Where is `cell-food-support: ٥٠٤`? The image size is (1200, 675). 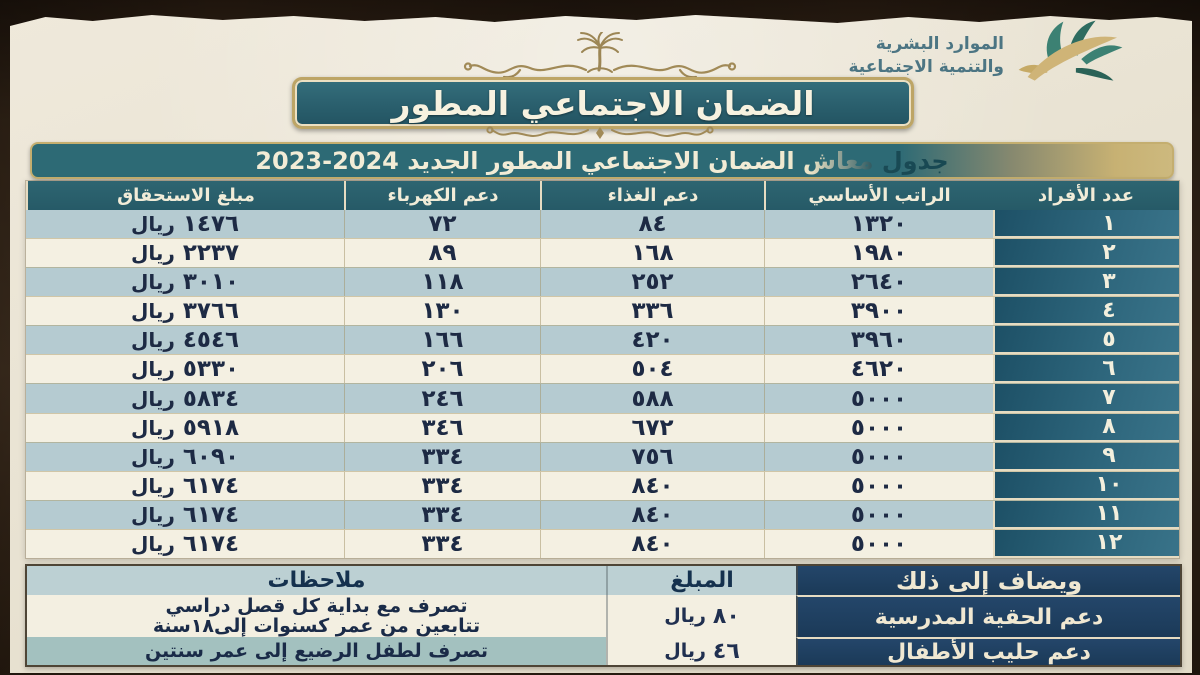 cell-food-support: ٥٠٤ is located at coordinates (652, 369).